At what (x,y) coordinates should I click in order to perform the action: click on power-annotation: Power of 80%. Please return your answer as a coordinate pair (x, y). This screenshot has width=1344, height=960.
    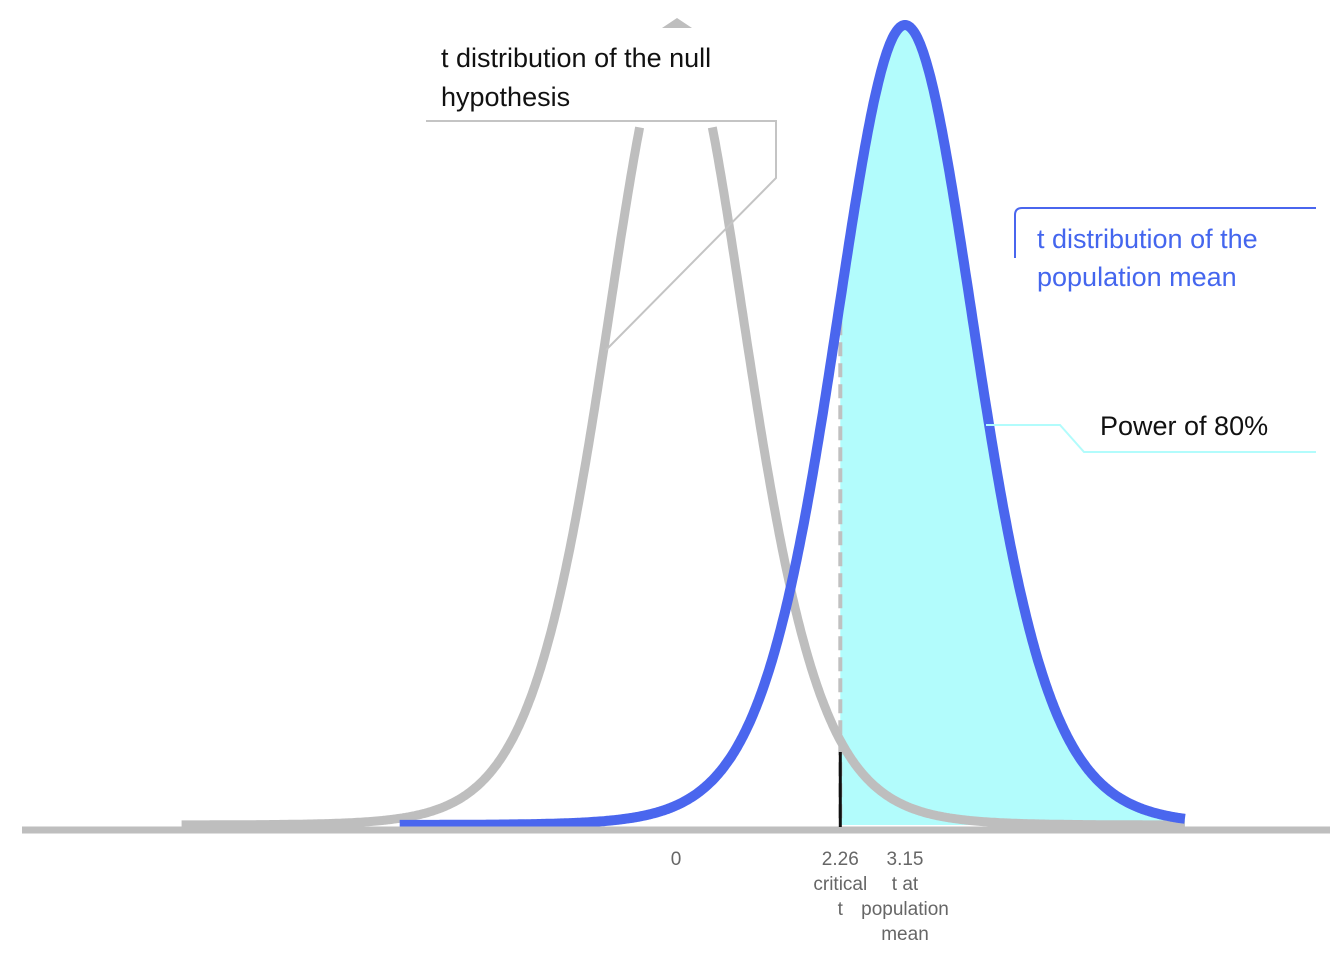
    Looking at the image, I should click on (1151, 432).